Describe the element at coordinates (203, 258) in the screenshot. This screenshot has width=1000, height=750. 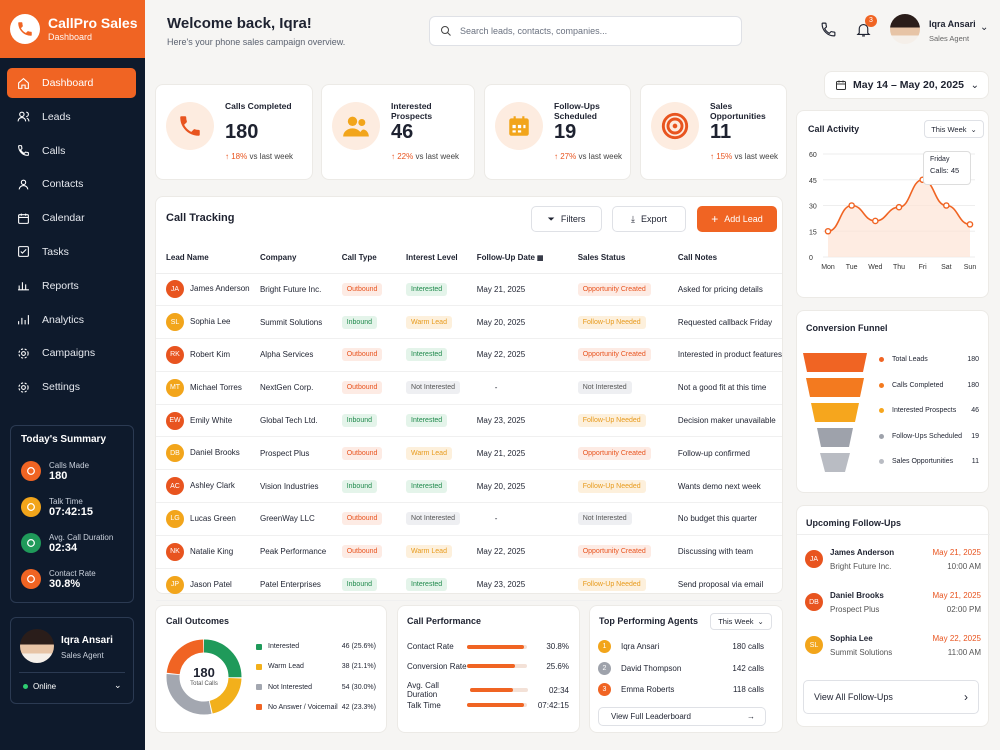
I see `column-header: Lead Name` at that location.